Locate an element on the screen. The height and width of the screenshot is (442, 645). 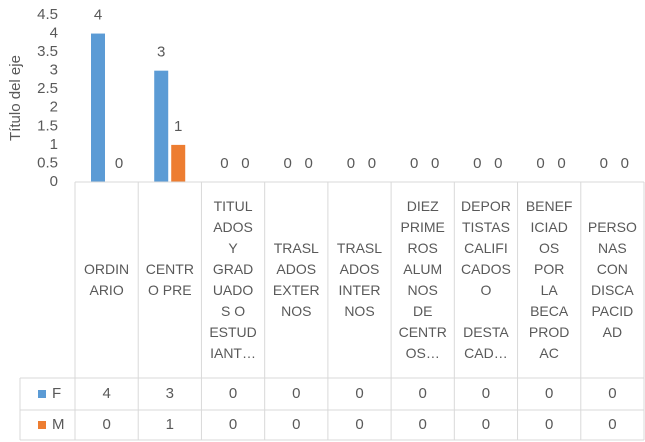
x-tick-label: BENEF ICIAD OS POR LA BECA PROD AC is located at coordinates (549, 279).